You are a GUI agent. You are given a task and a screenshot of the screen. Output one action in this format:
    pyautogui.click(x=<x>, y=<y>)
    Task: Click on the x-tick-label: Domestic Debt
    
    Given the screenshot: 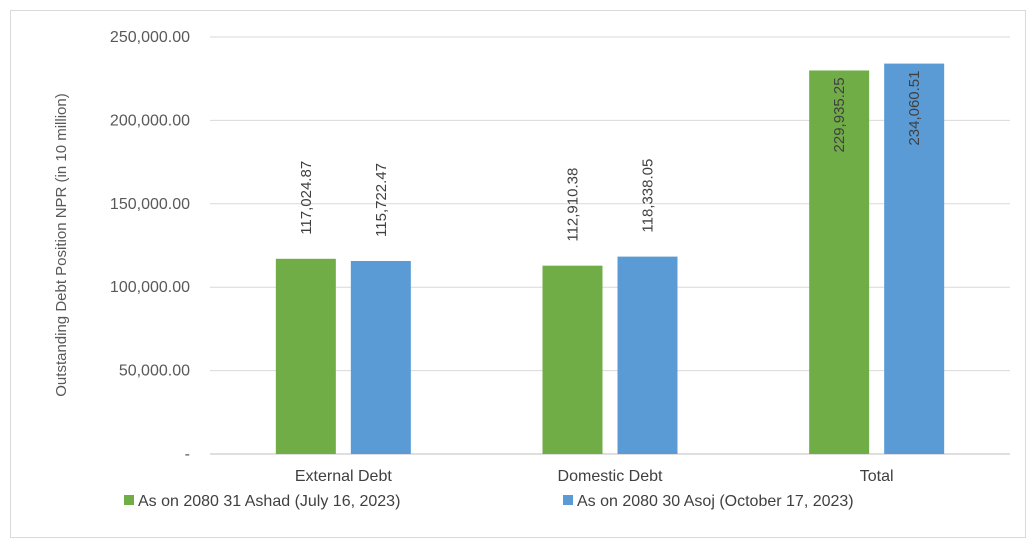 What is the action you would take?
    pyautogui.click(x=610, y=476)
    